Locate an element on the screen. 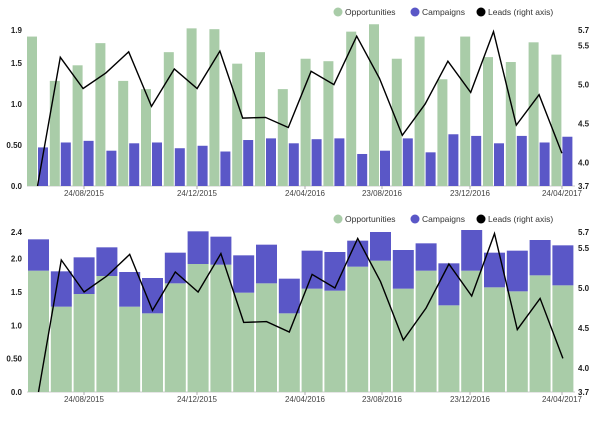 The height and width of the screenshot is (422, 600). y-tick-label: 1.5 is located at coordinates (17, 292).